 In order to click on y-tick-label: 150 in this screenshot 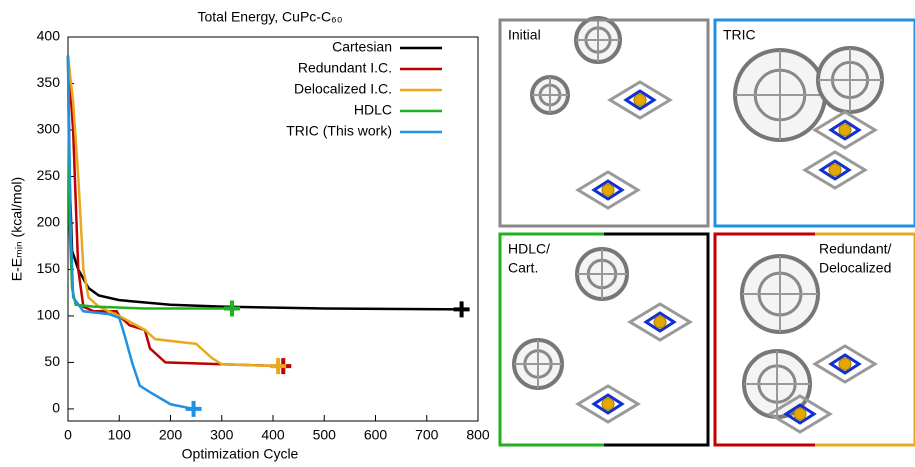, I will do `click(49, 268)`.